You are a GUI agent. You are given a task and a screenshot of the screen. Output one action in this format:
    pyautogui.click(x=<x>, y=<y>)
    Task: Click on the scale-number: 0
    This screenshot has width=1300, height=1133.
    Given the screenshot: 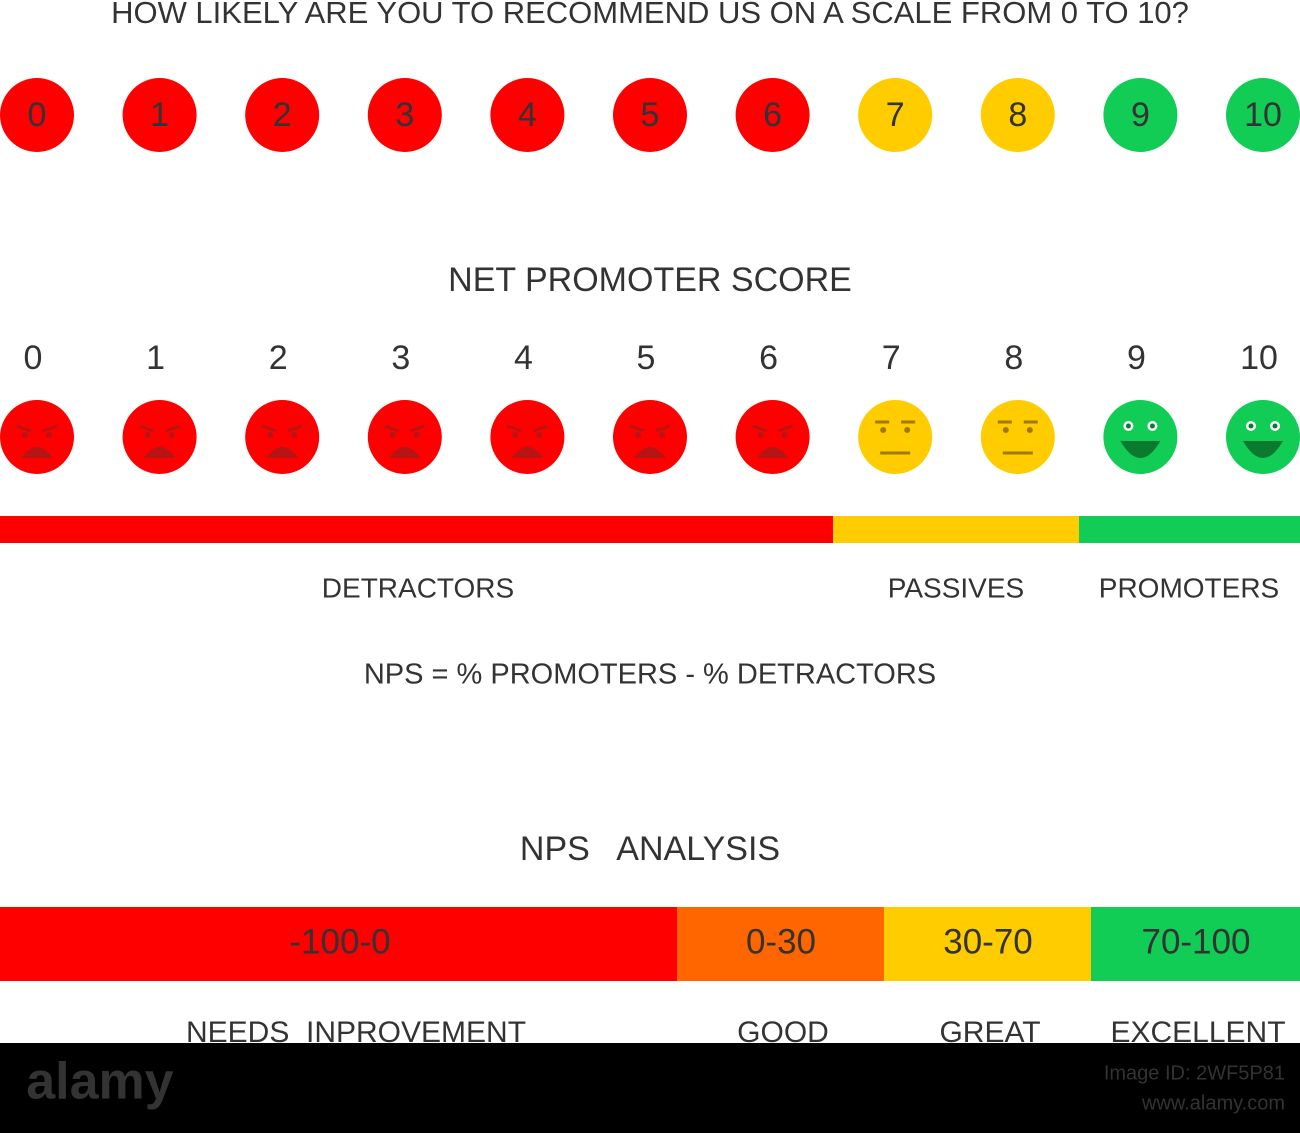 What is the action you would take?
    pyautogui.click(x=37, y=115)
    